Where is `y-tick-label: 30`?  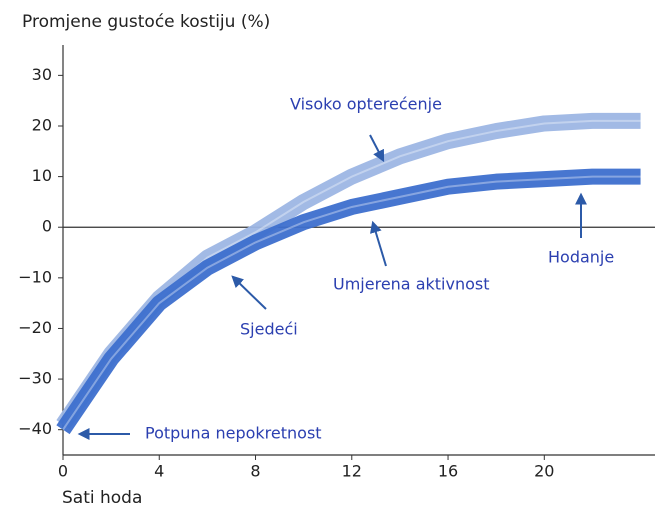
y-tick-label: 30 is located at coordinates (42, 74).